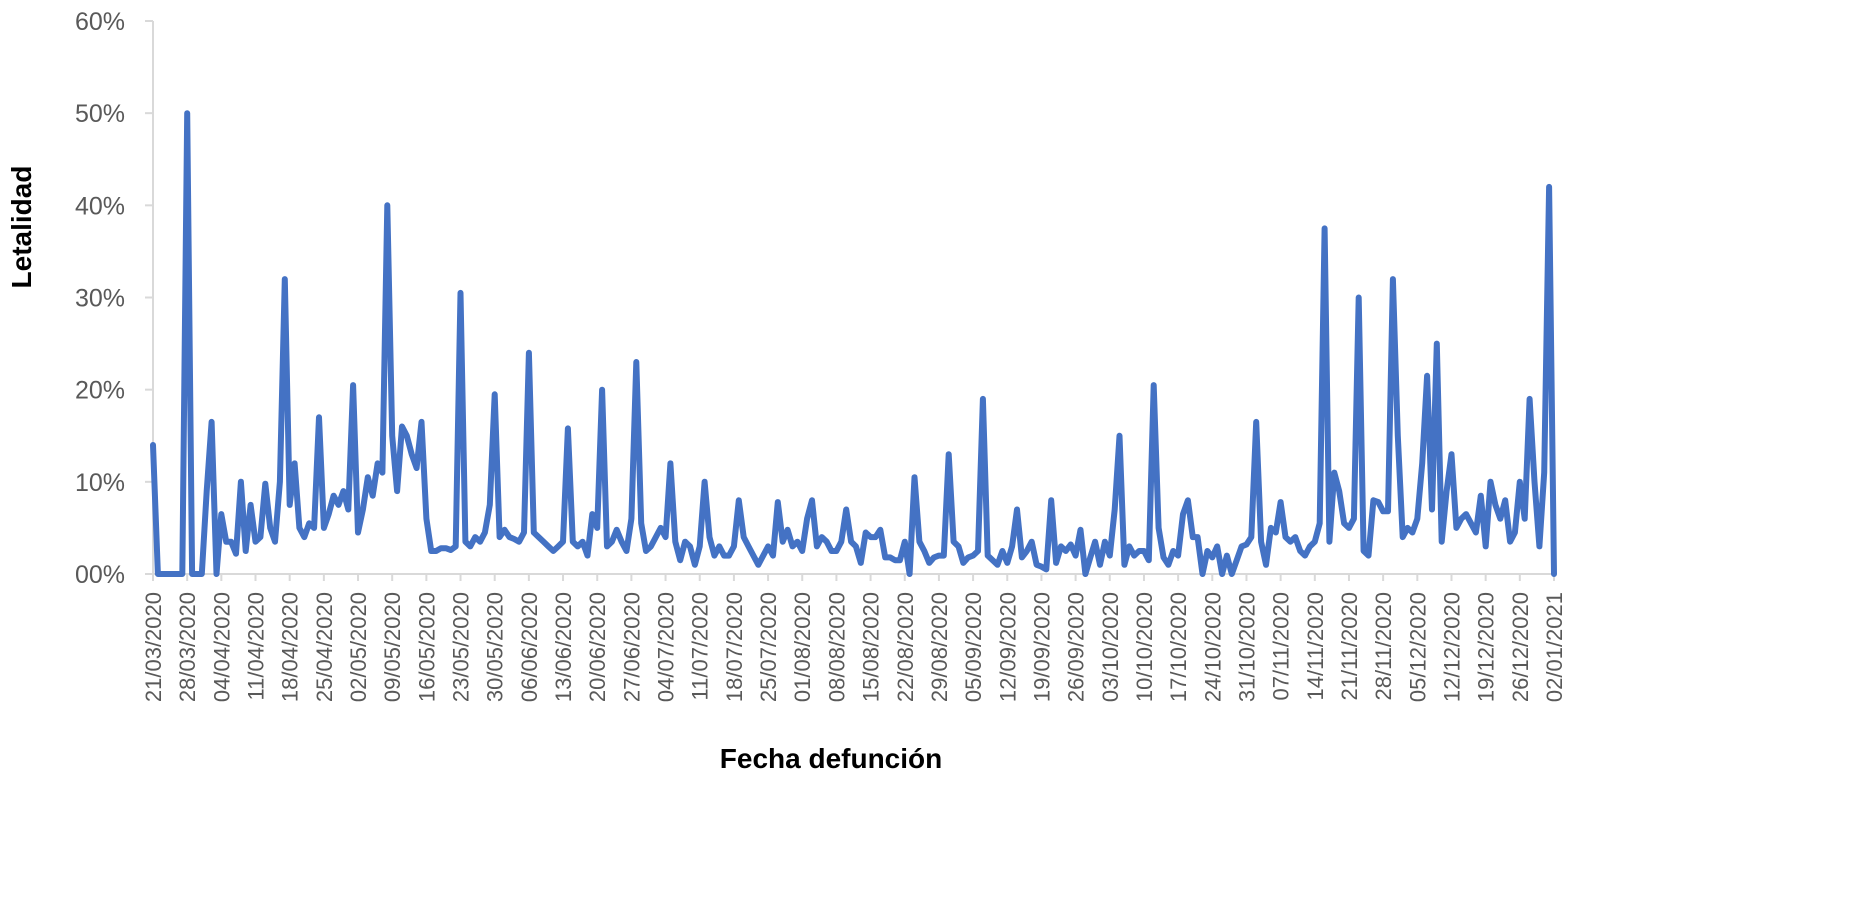 This screenshot has width=1862, height=915. What do you see at coordinates (21, 227) in the screenshot?
I see `y-axis-title: Letalidad` at bounding box center [21, 227].